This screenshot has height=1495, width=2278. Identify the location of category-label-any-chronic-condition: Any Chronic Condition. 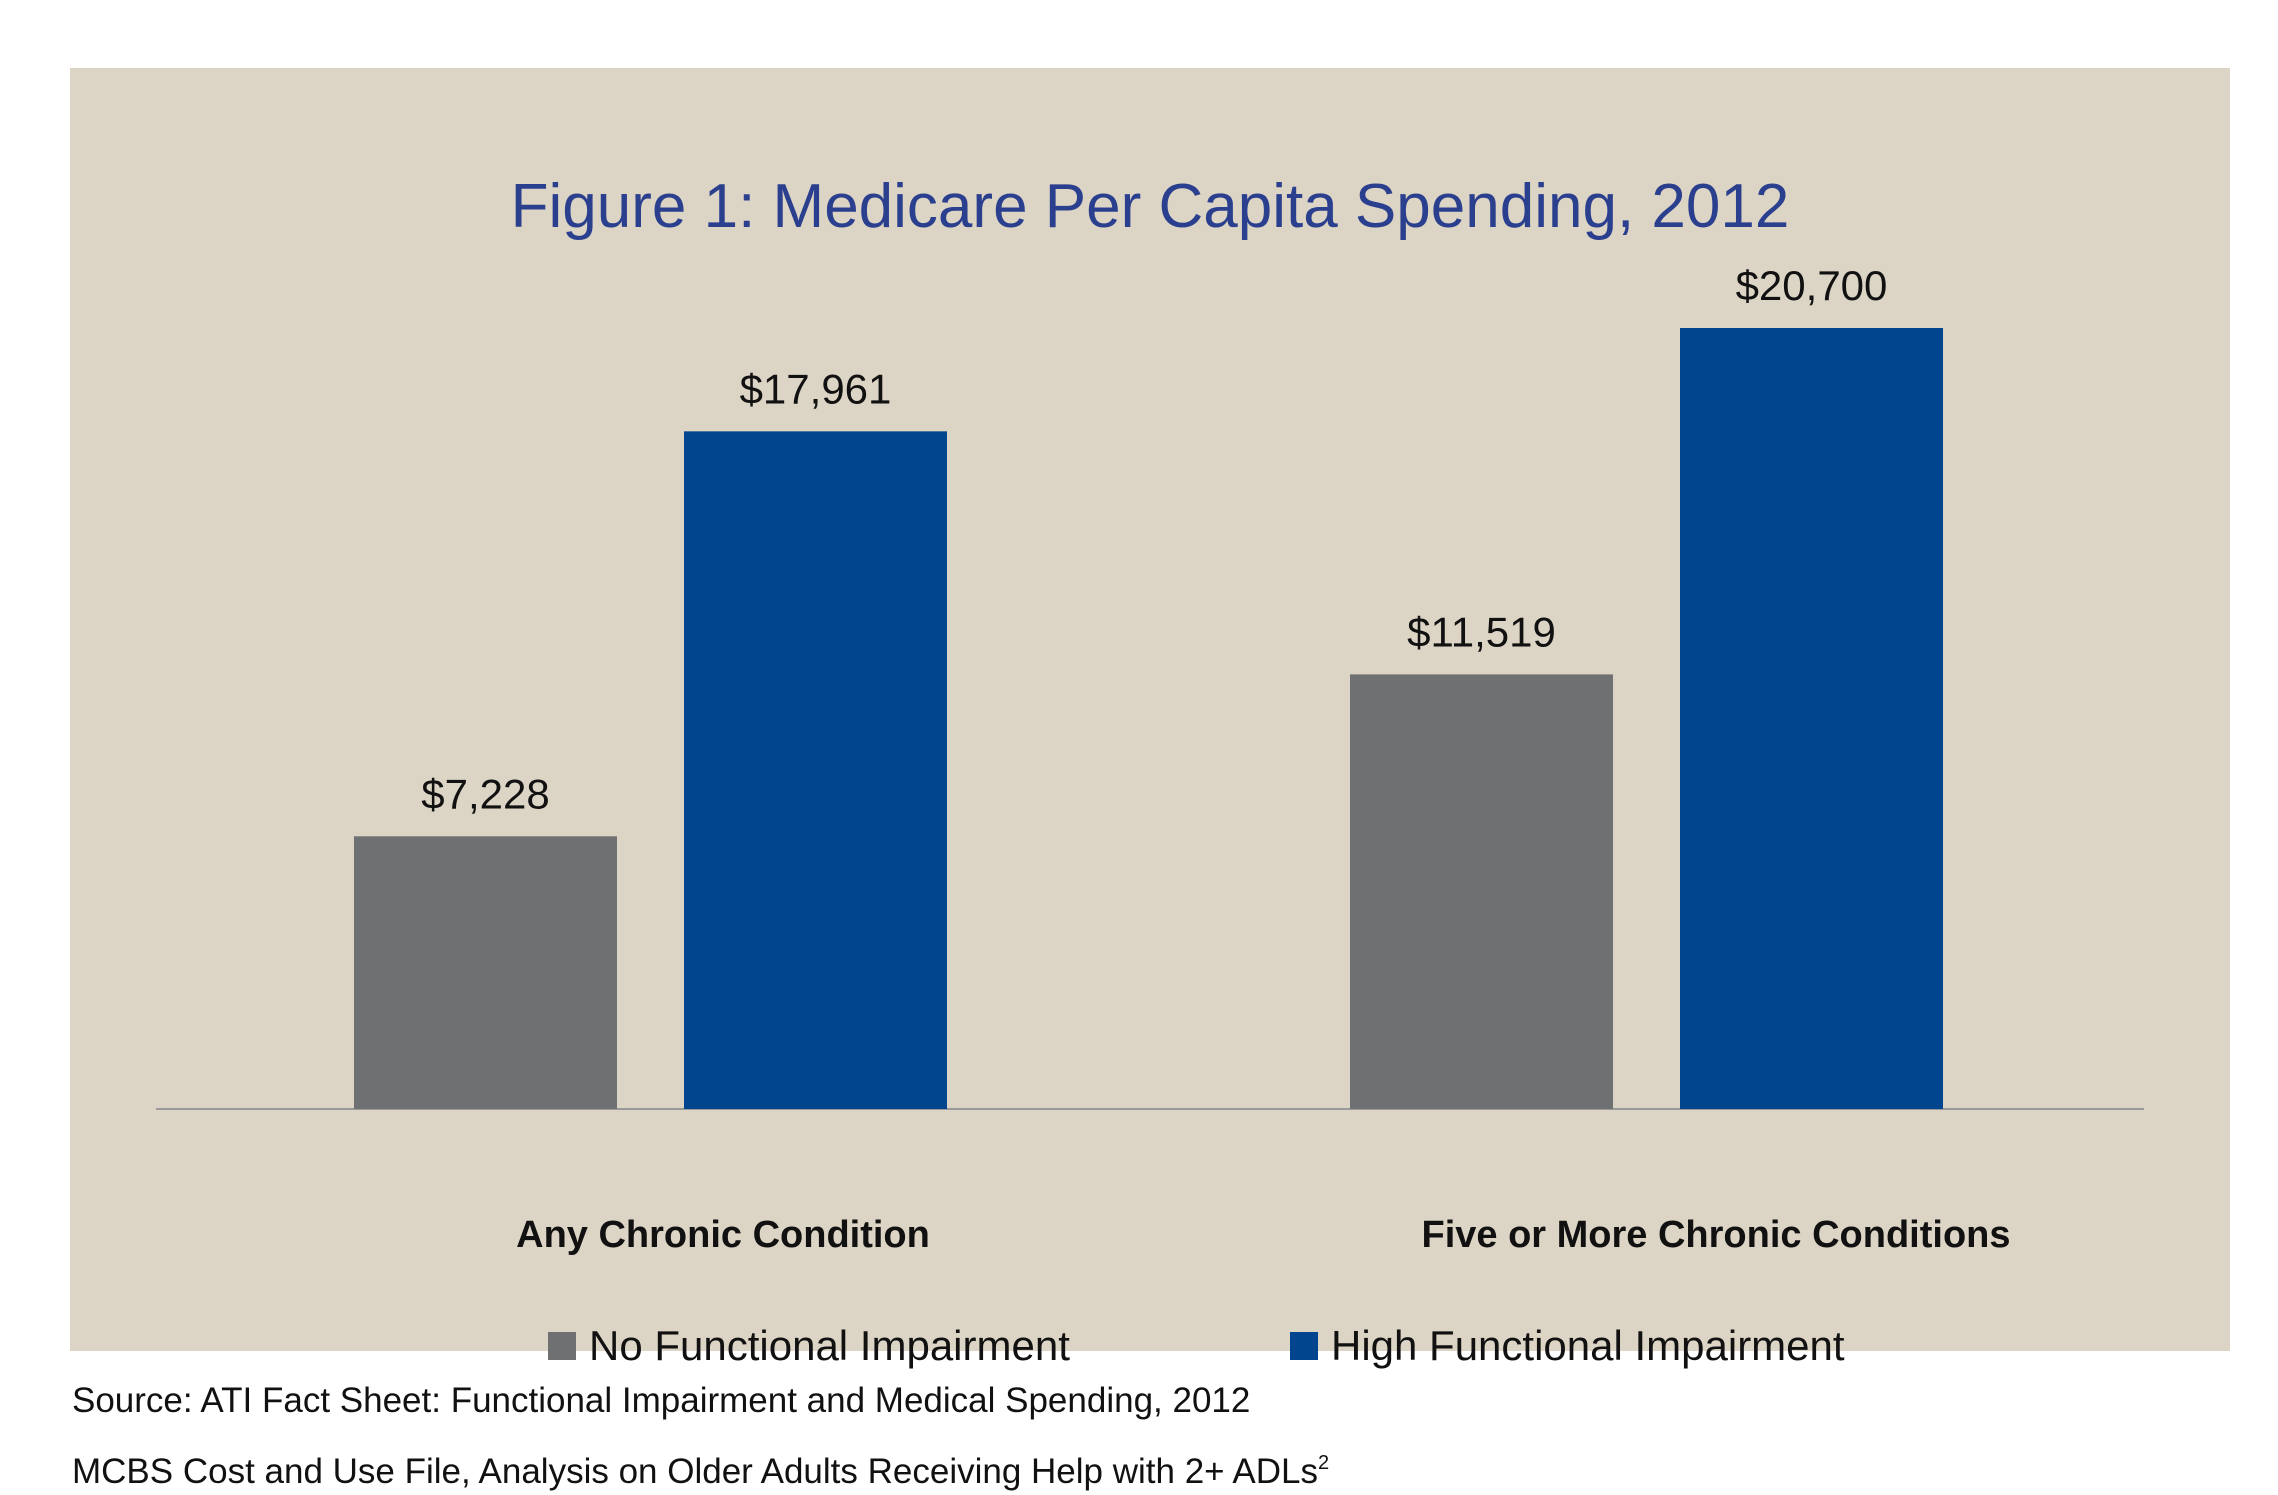
(723, 1235).